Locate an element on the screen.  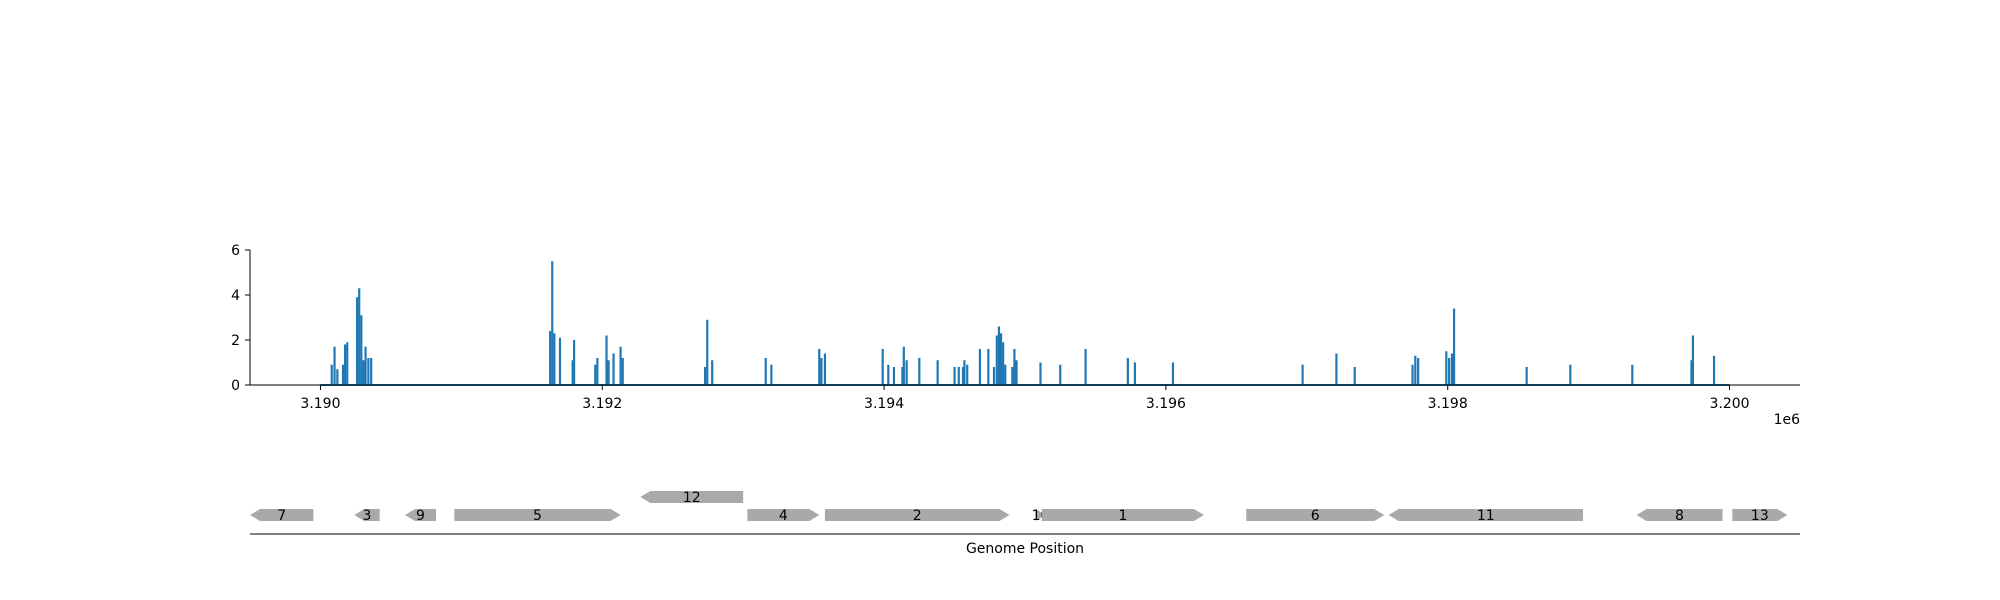
gene-label: 11 is located at coordinates (1486, 516).